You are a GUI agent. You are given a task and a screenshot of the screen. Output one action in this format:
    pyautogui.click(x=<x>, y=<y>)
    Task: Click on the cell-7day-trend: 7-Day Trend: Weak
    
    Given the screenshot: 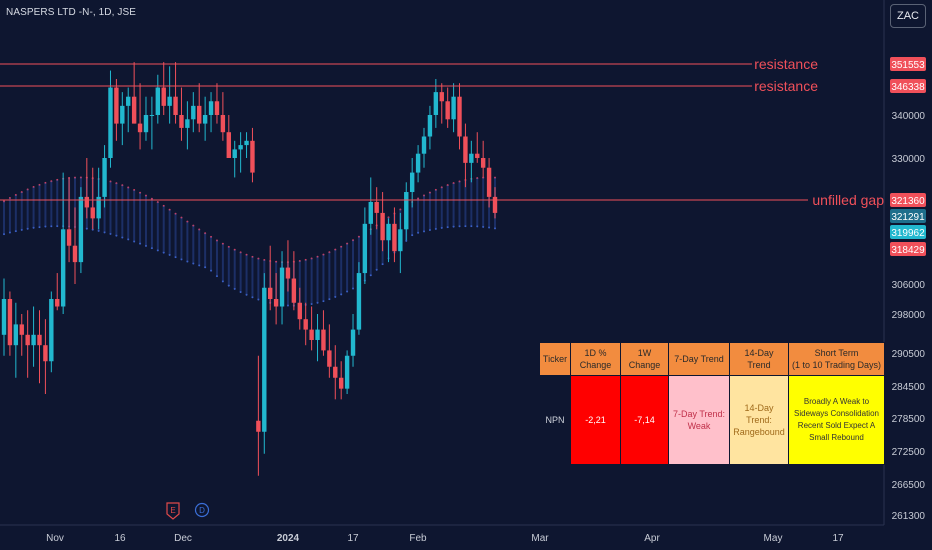 What is the action you would take?
    pyautogui.click(x=699, y=420)
    